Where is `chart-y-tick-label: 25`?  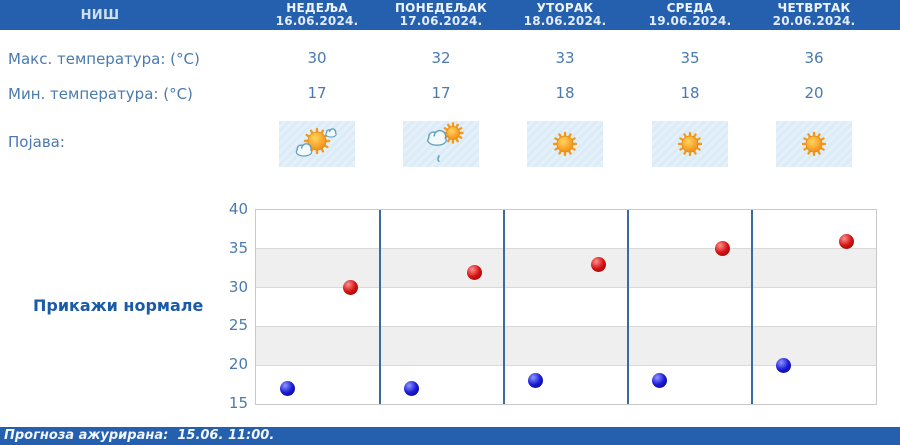
chart-y-tick-label: 25 is located at coordinates (238, 325).